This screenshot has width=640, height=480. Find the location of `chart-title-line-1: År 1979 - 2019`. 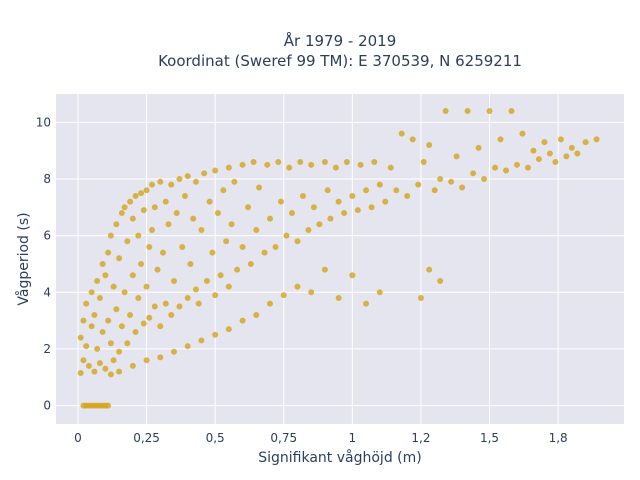

chart-title-line-1: År 1979 - 2019 is located at coordinates (340, 40).